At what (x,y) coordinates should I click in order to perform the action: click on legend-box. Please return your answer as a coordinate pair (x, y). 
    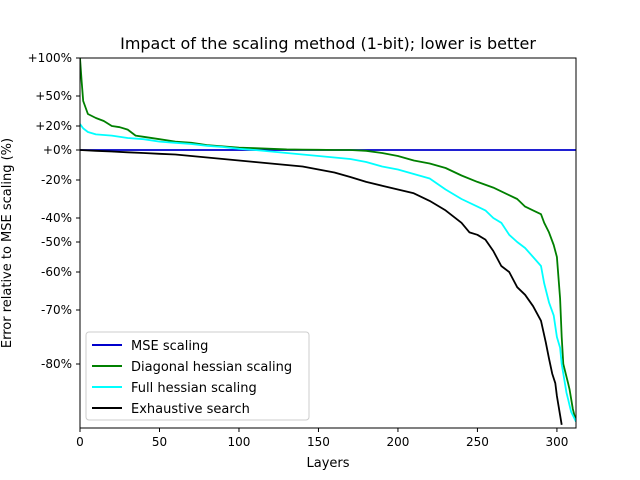
    Looking at the image, I should click on (197, 376).